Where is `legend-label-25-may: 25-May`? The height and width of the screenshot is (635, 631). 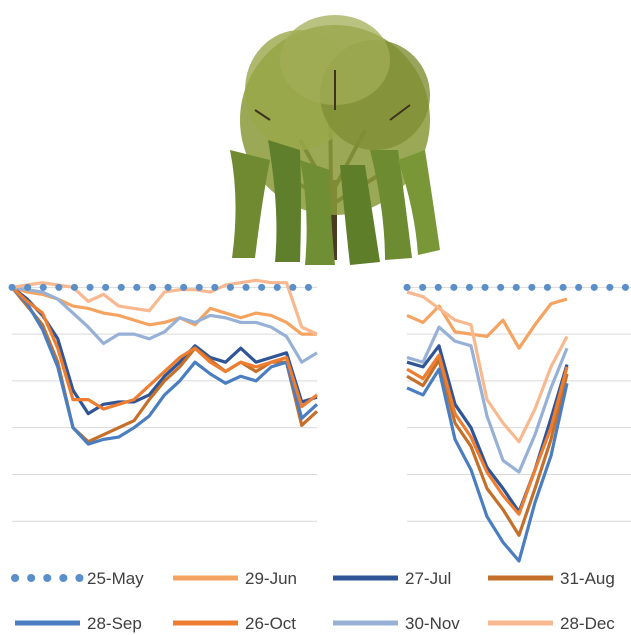 legend-label-25-may: 25-May is located at coordinates (115, 578).